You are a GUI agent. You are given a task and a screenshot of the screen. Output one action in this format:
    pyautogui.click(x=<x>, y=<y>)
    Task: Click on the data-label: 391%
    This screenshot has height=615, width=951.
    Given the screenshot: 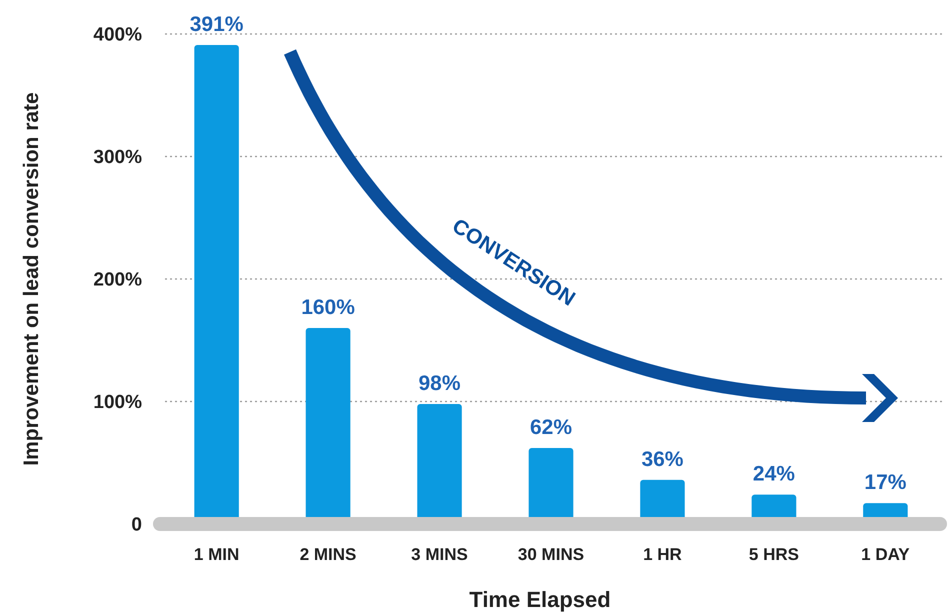 What is the action you would take?
    pyautogui.click(x=217, y=24)
    